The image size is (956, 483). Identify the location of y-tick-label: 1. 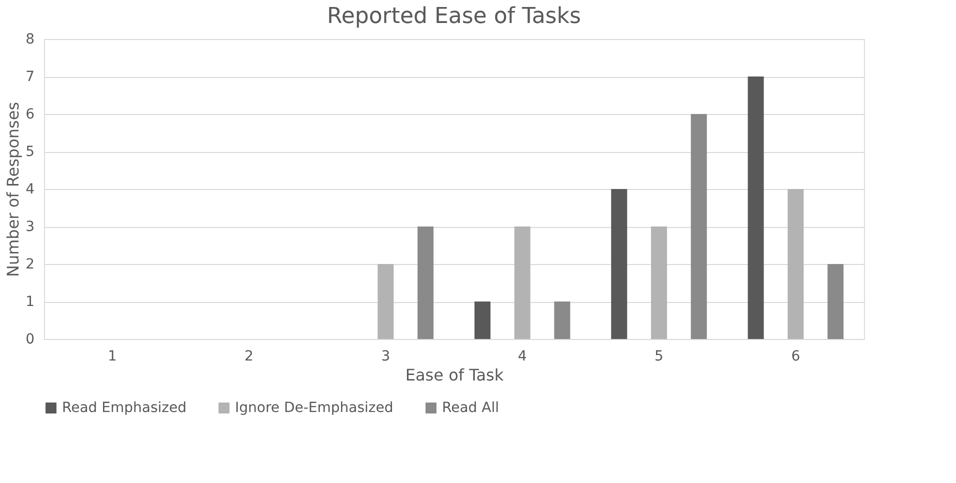
(30, 302).